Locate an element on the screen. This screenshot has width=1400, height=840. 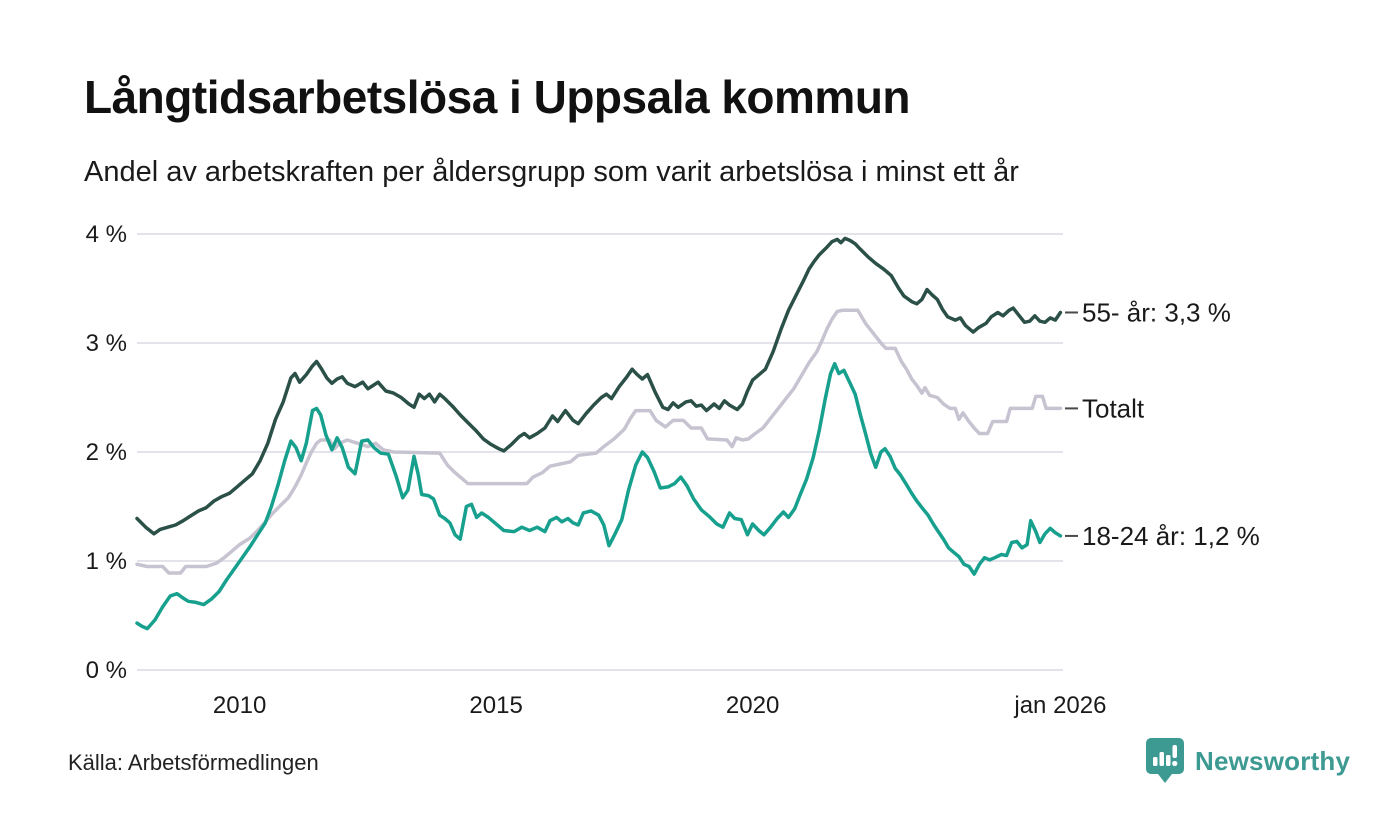
y-tick-label: 2 % is located at coordinates (106, 452).